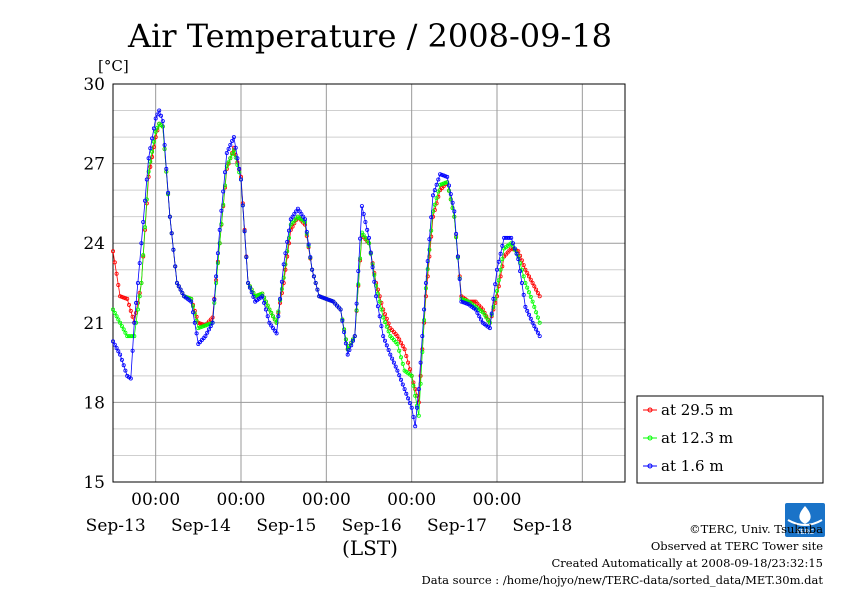 The width and height of the screenshot is (842, 595). What do you see at coordinates (94, 244) in the screenshot?
I see `y-tick-label: 24` at bounding box center [94, 244].